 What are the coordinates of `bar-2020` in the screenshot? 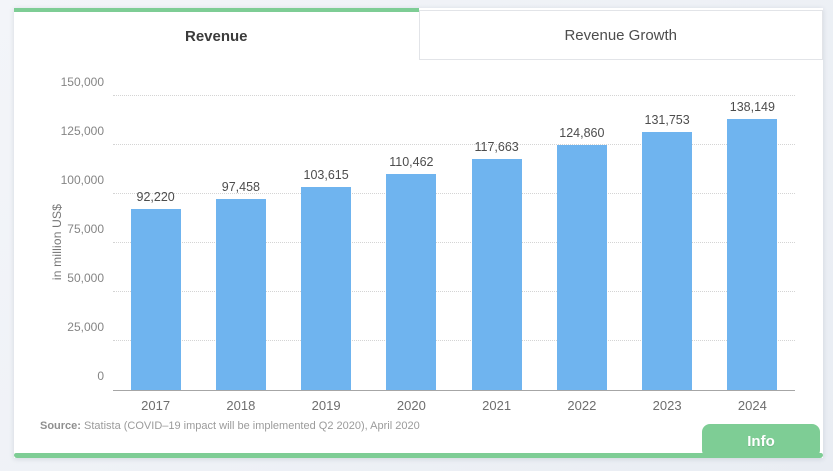 It's located at (411, 281).